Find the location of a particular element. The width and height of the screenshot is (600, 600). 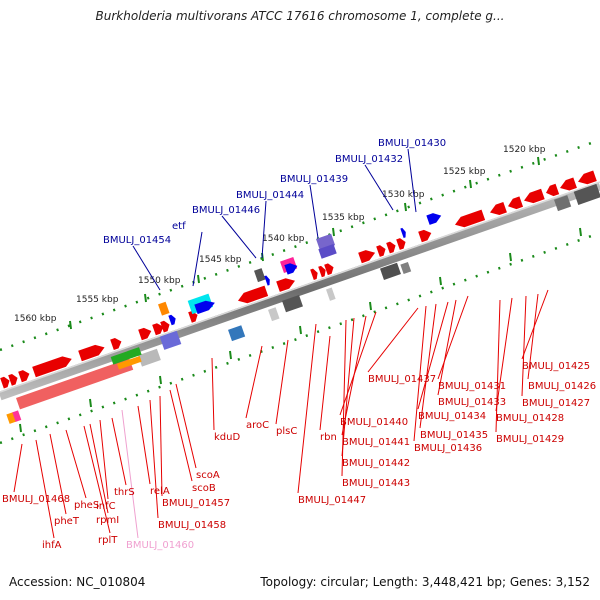

bottom-gene-label: BMULJ_01428 is located at coordinates (530, 418).